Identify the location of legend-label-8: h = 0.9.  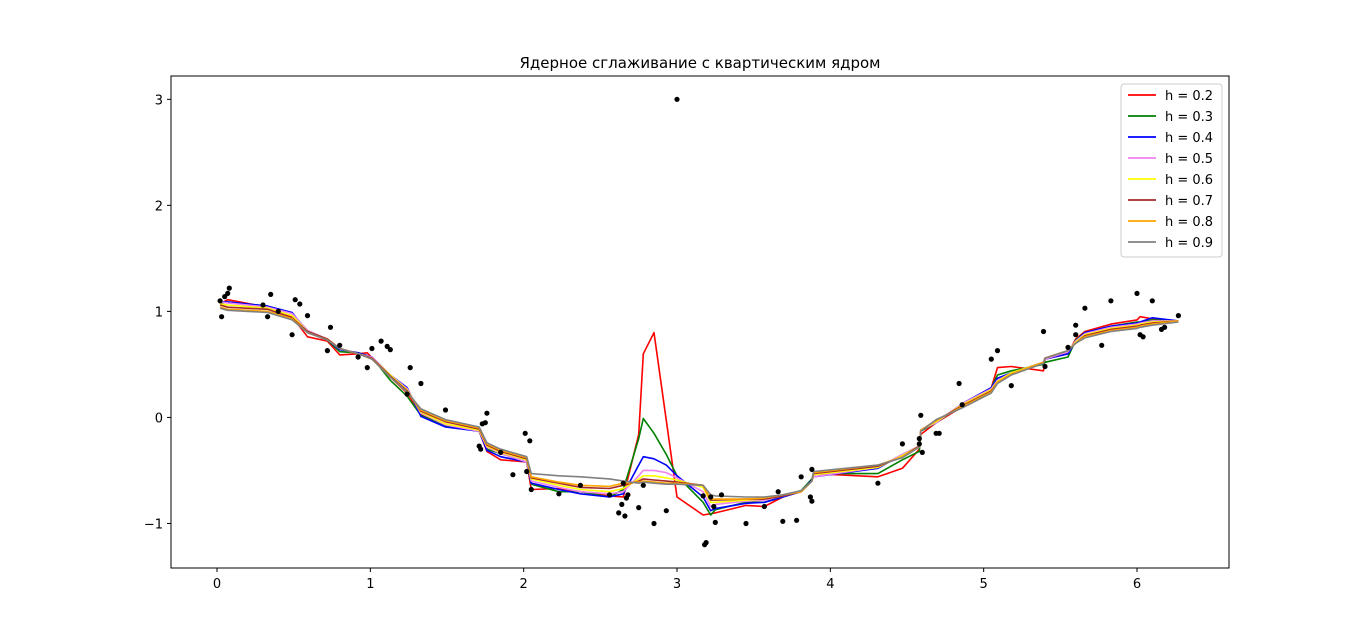
(1189, 243).